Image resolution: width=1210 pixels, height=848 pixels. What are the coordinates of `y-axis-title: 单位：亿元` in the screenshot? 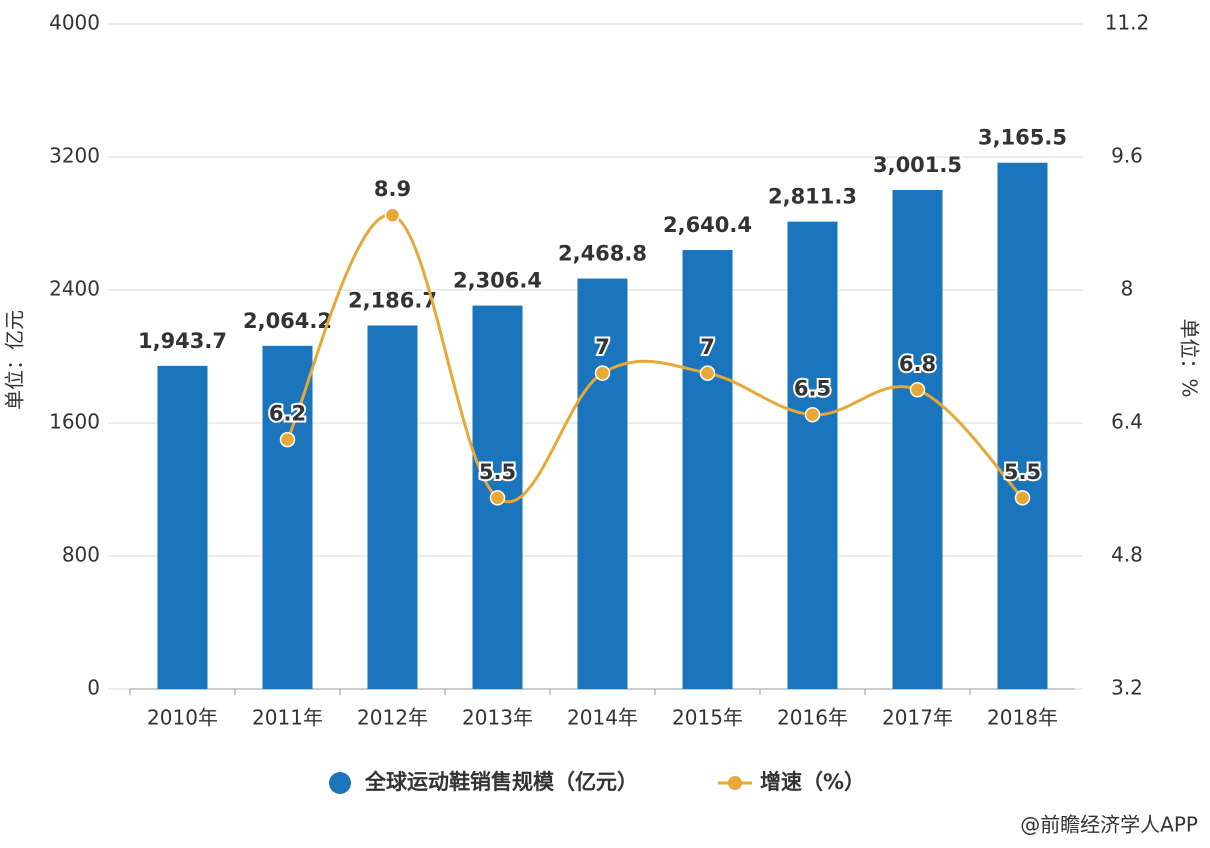 It's located at (15, 360).